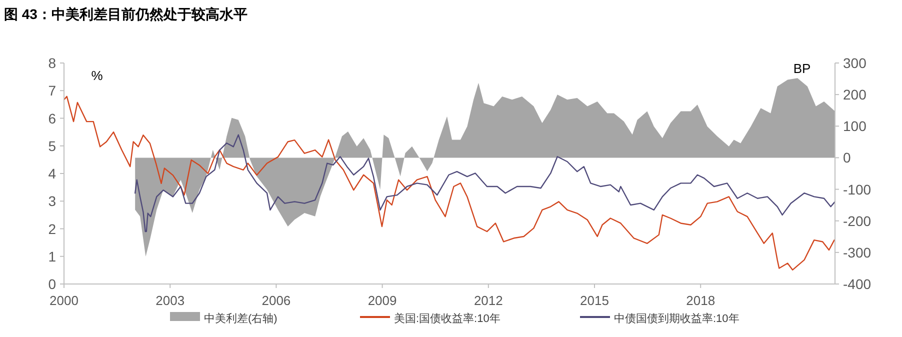 The width and height of the screenshot is (902, 337). What do you see at coordinates (857, 252) in the screenshot?
I see `y2-tick-label: -300` at bounding box center [857, 252].